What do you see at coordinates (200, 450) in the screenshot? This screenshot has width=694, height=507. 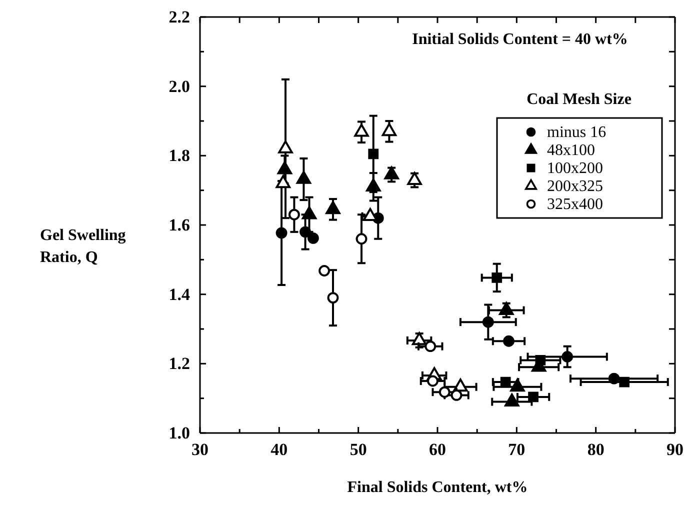 I see `x-tick-label: 30` at bounding box center [200, 450].